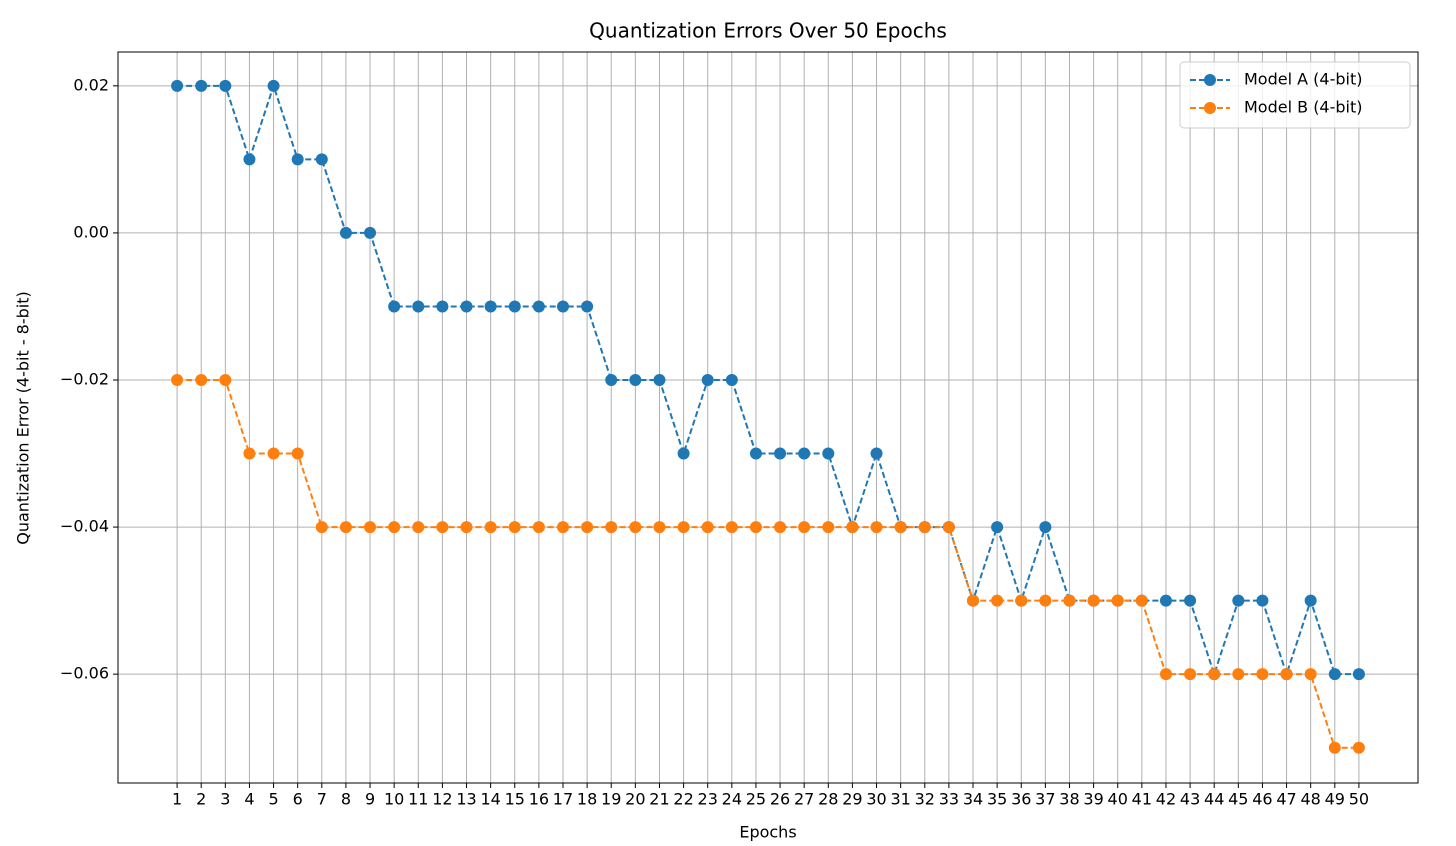 The height and width of the screenshot is (846, 1456). Describe the element at coordinates (346, 799) in the screenshot. I see `x-tick-label: 8` at that location.